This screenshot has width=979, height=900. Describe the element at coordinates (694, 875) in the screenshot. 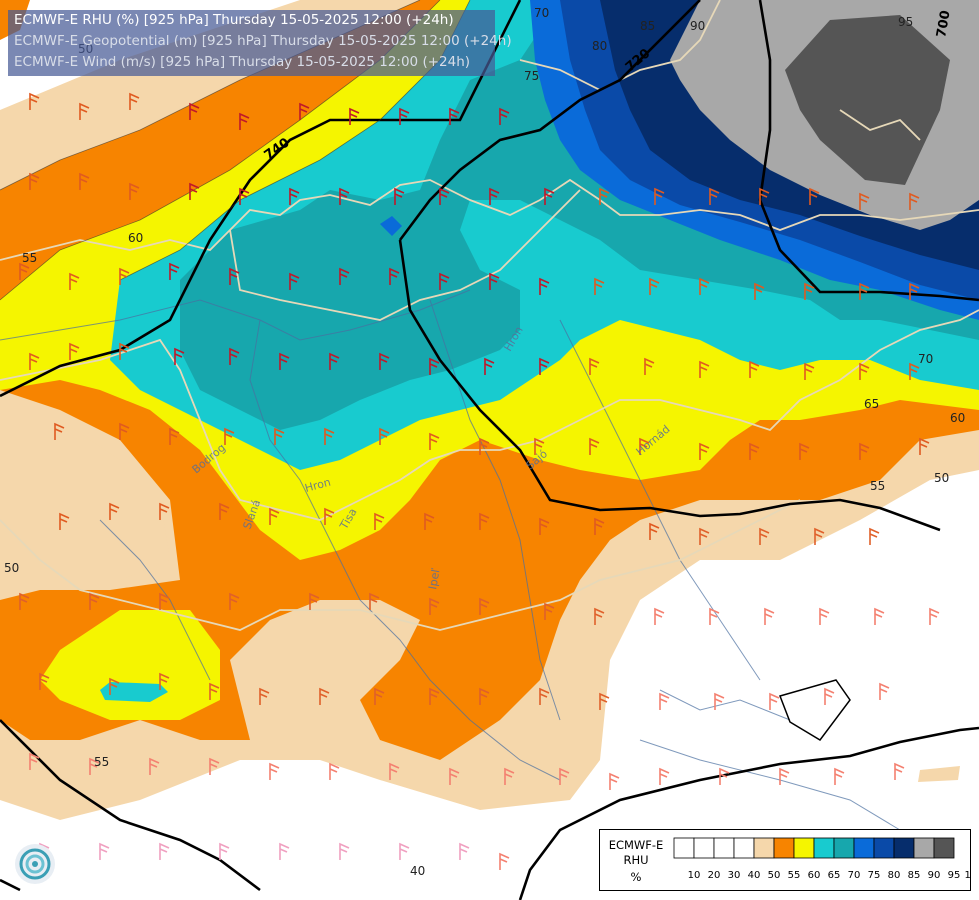

I see `legend-tick-label: 10` at that location.